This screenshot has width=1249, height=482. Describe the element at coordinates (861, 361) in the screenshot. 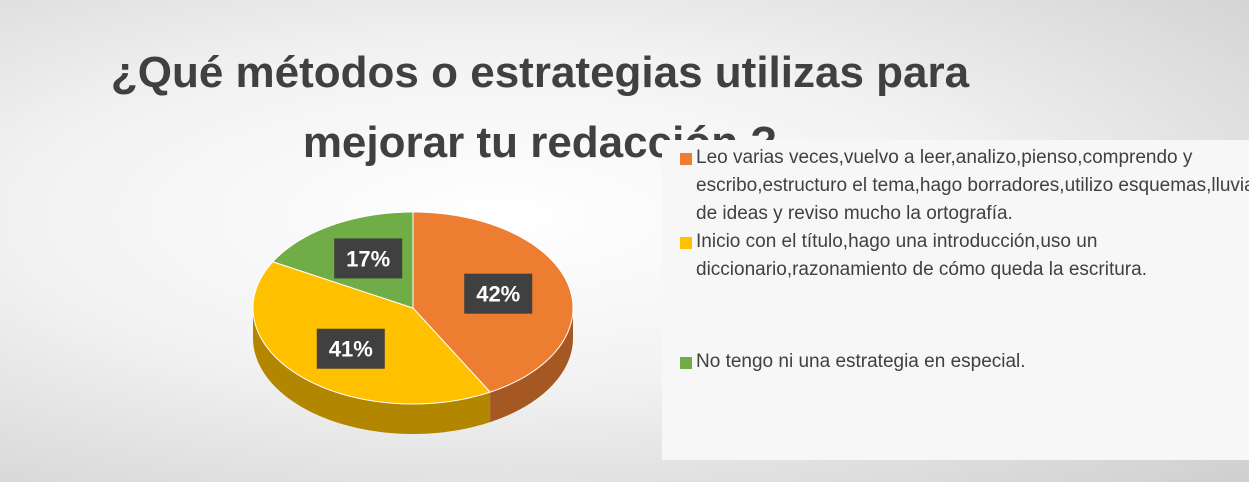

I see `legend-label: No tengo ni una estrategia en especial.` at that location.